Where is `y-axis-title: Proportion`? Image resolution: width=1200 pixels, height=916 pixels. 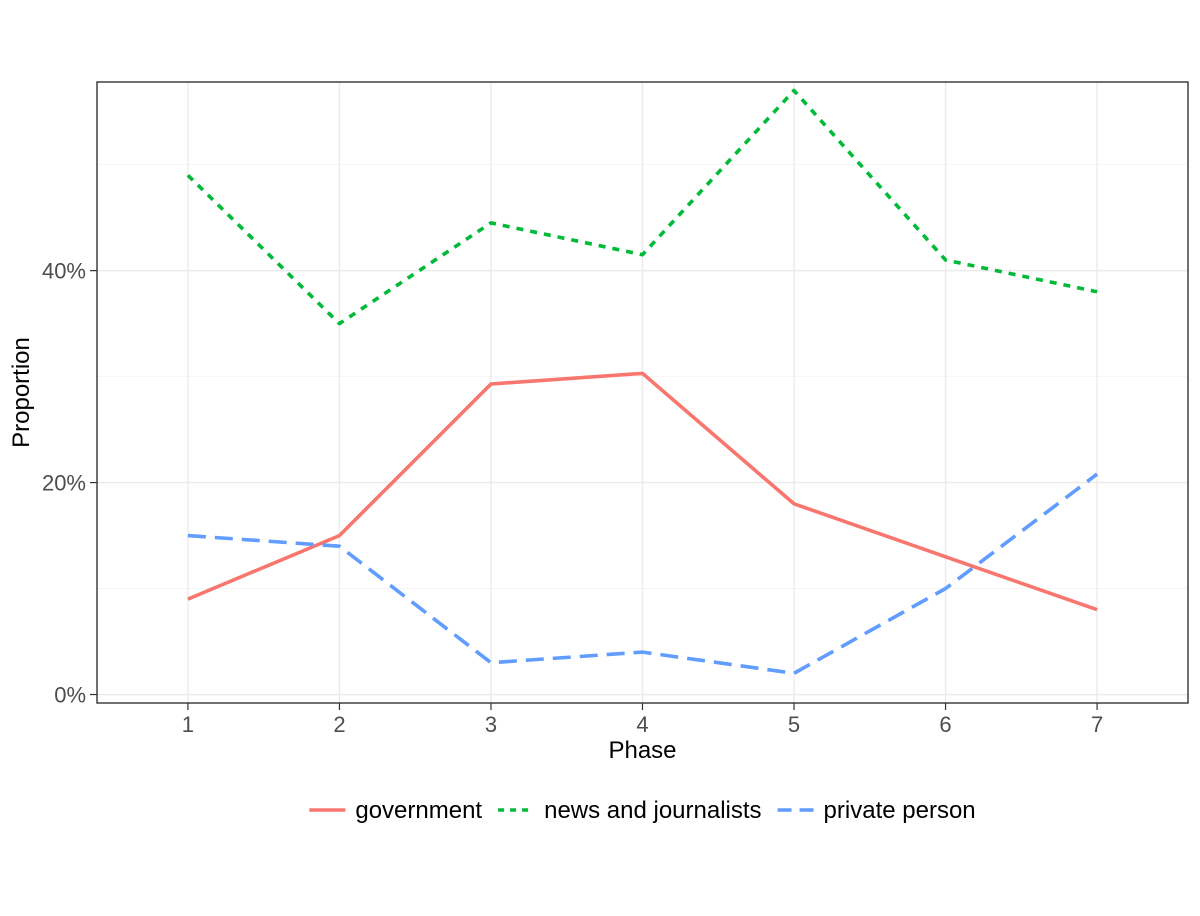 y-axis-title: Proportion is located at coordinates (21, 392).